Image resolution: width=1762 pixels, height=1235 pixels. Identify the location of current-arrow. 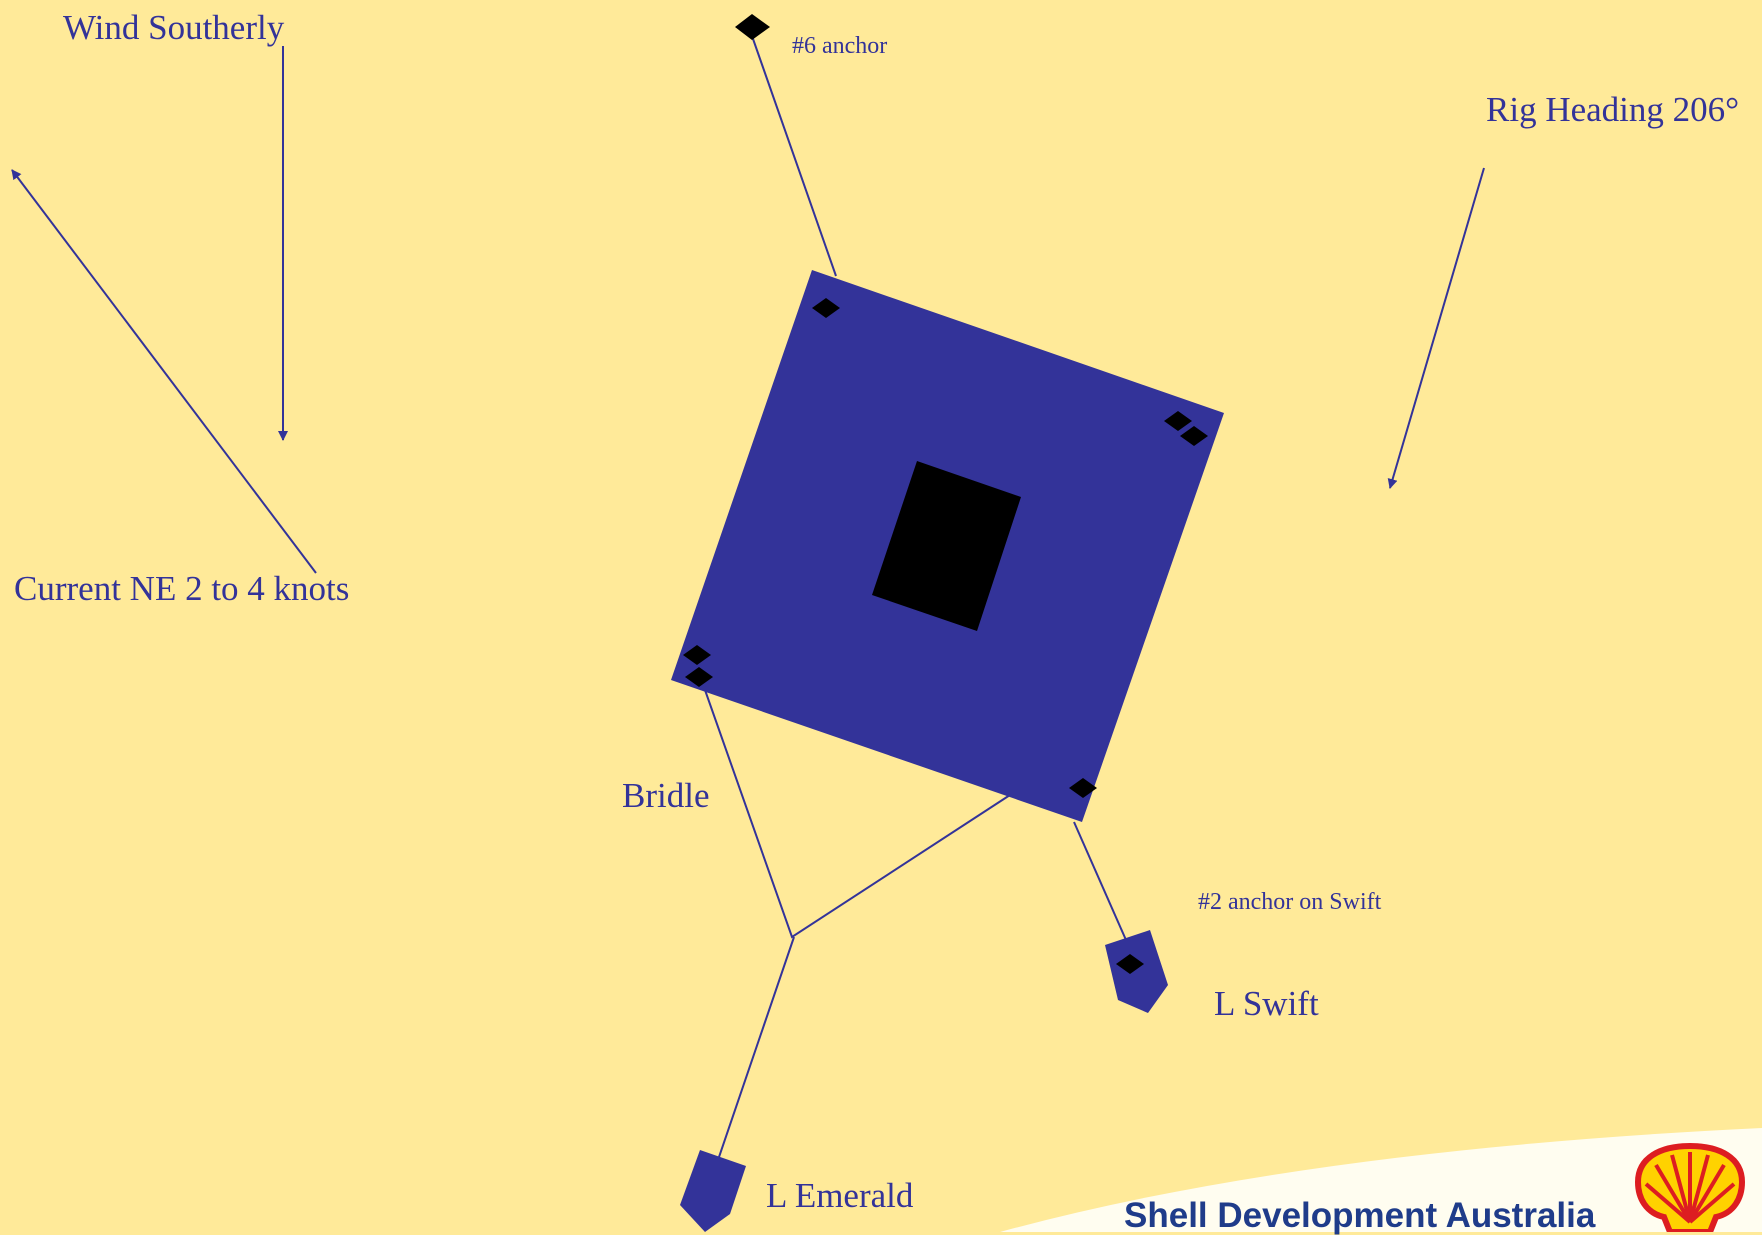
(164, 371).